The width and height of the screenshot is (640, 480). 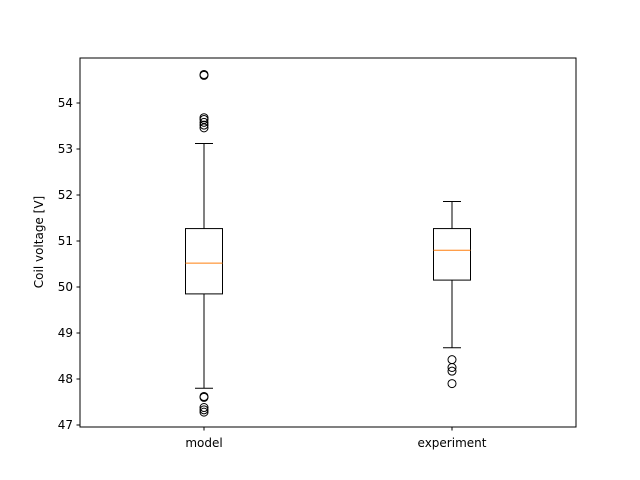 What do you see at coordinates (69, 264) in the screenshot?
I see `y-axis: 47 48 49 50 51 52 53 54` at bounding box center [69, 264].